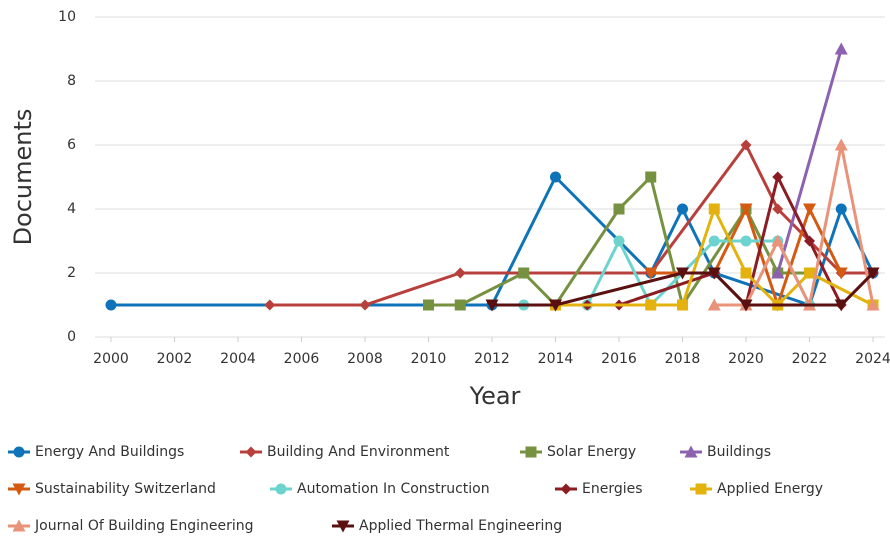  What do you see at coordinates (492, 359) in the screenshot?
I see `x-tick-label: 2012` at bounding box center [492, 359].